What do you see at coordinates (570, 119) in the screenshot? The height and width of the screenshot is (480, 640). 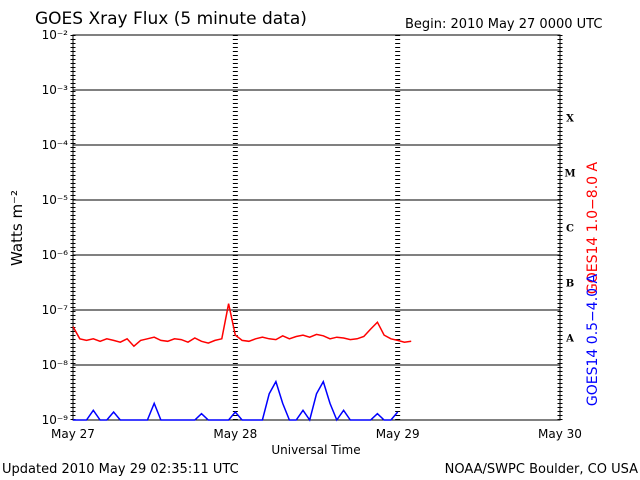 I see `flare-class-label: X` at bounding box center [570, 119].